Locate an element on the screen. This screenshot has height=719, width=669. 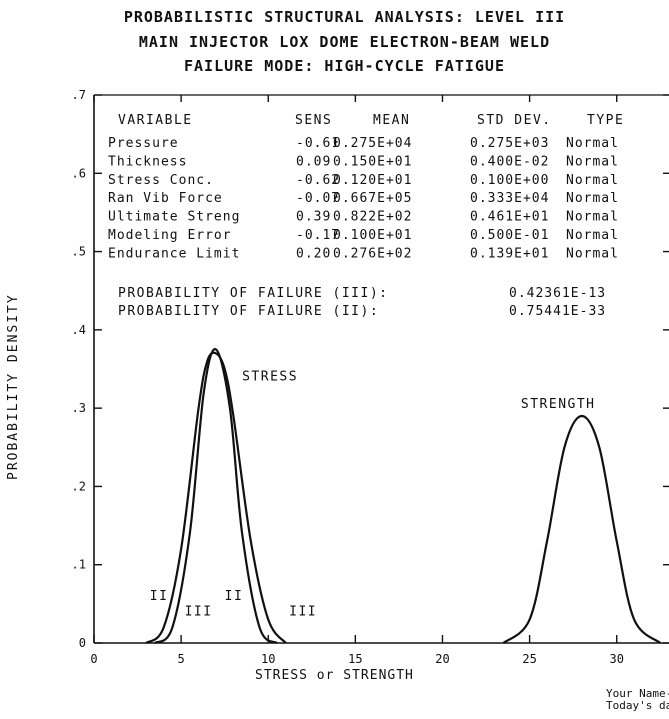
table-cell: 0.139E+01 is located at coordinates (509, 253).